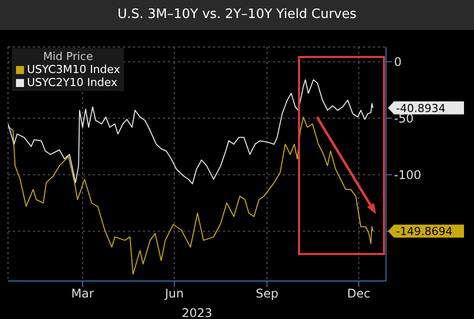 This screenshot has height=319, width=474. What do you see at coordinates (267, 293) in the screenshot?
I see `x-tick-label: Sep` at bounding box center [267, 293].